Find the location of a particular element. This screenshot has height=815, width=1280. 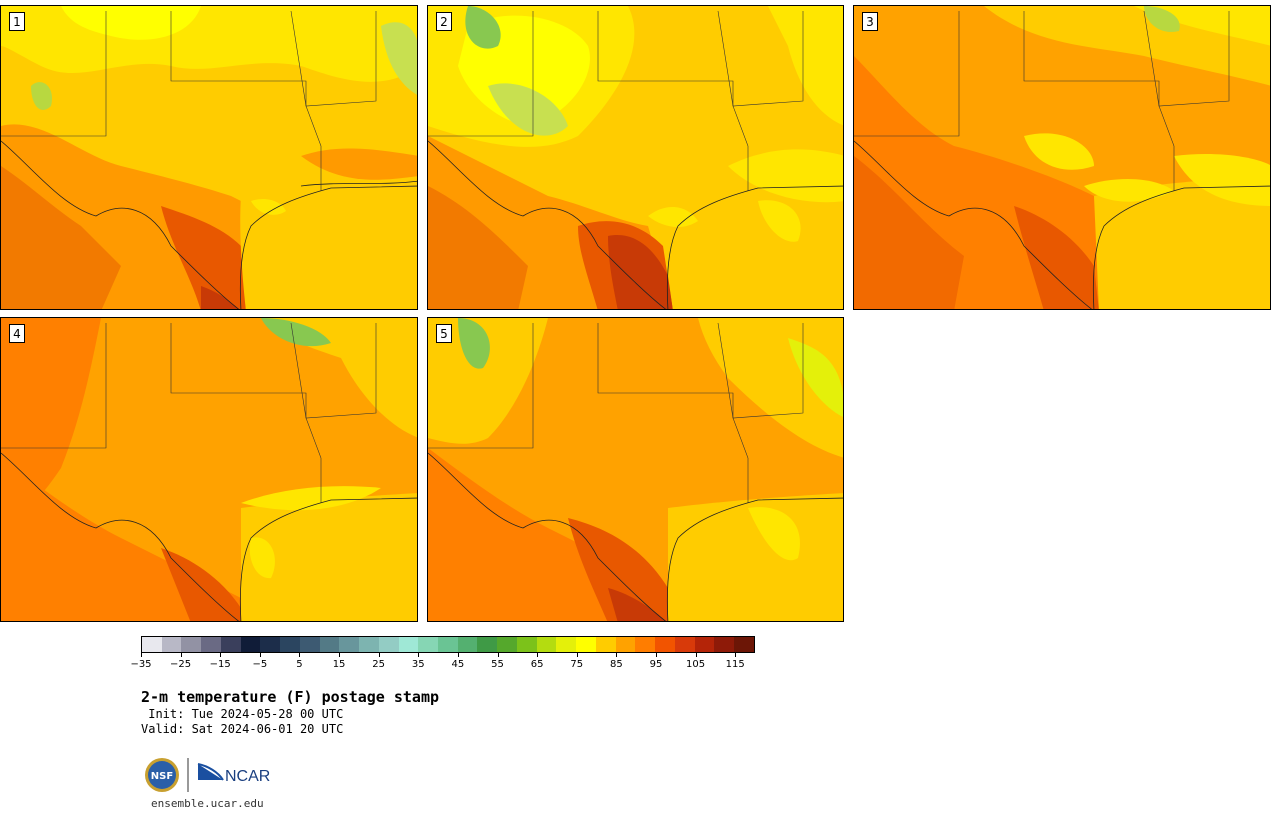

panel-number: 2 is located at coordinates (444, 21).